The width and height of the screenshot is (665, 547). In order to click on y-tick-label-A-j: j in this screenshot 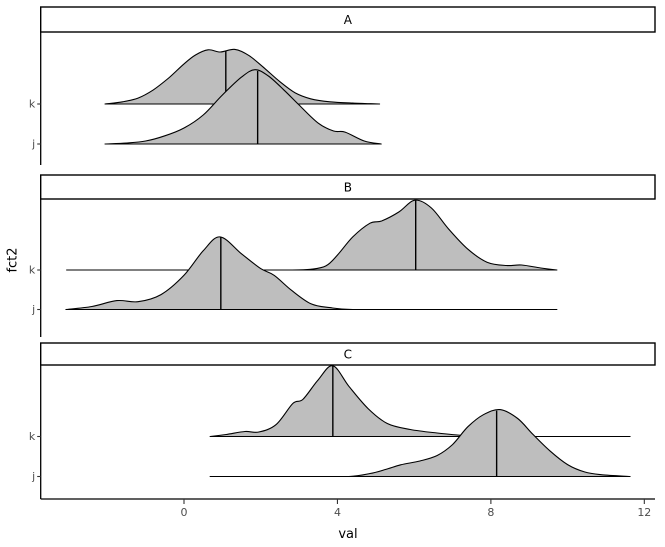, I will do `click(33, 144)`.